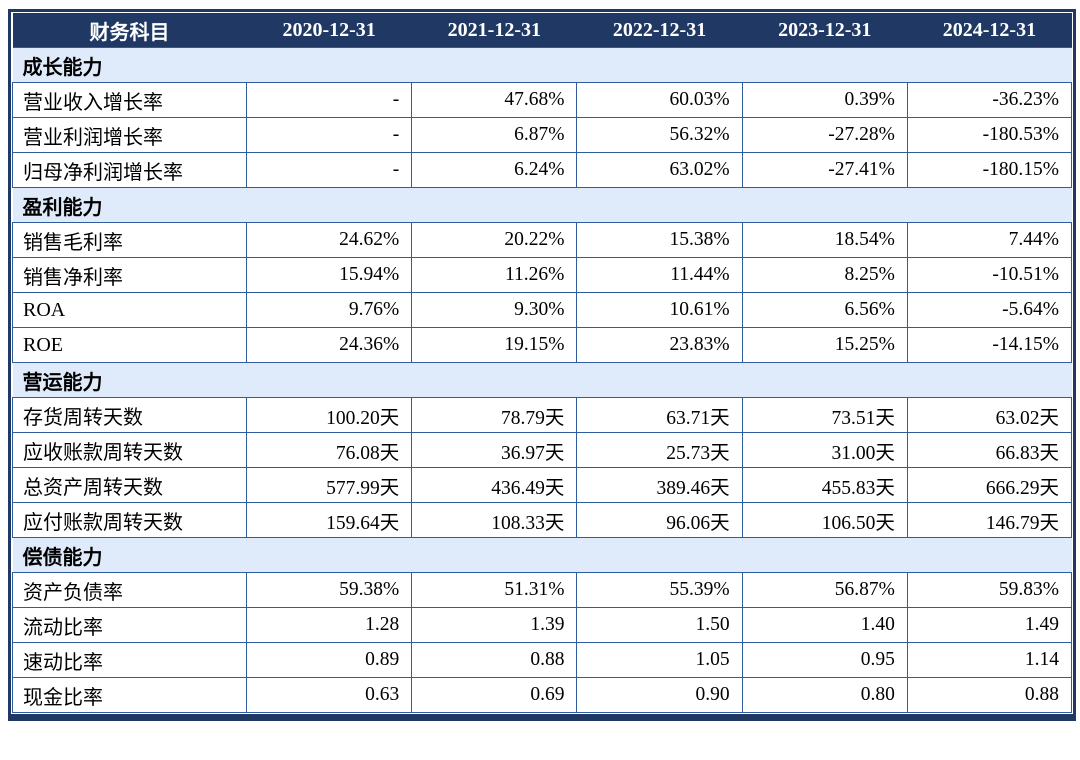  I want to click on cell-value: 1.05, so click(659, 660).